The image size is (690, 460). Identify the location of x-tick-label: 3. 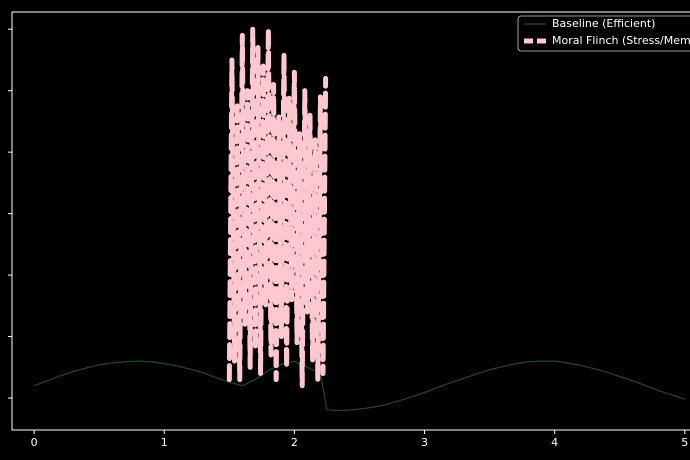
(424, 442).